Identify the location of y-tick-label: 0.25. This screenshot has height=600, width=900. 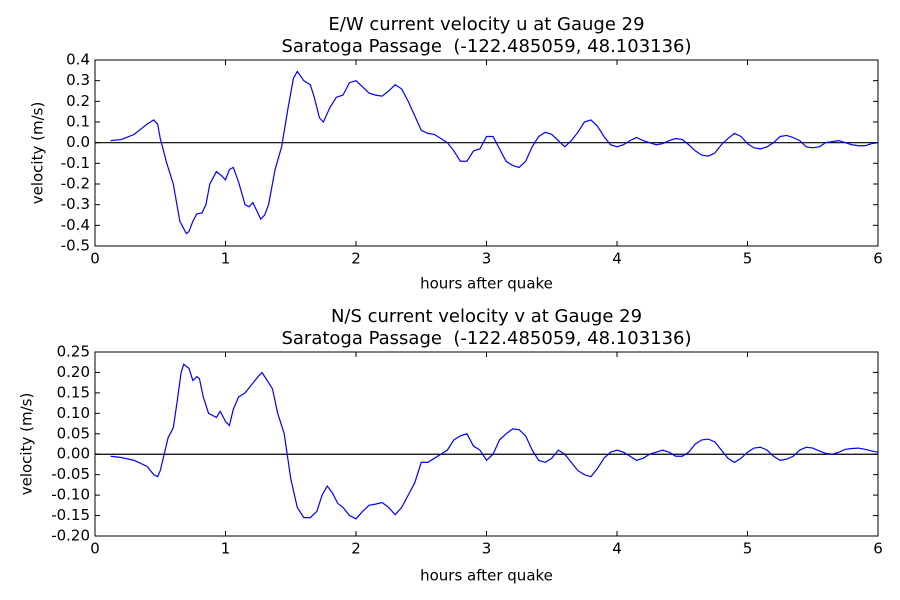
(73, 352).